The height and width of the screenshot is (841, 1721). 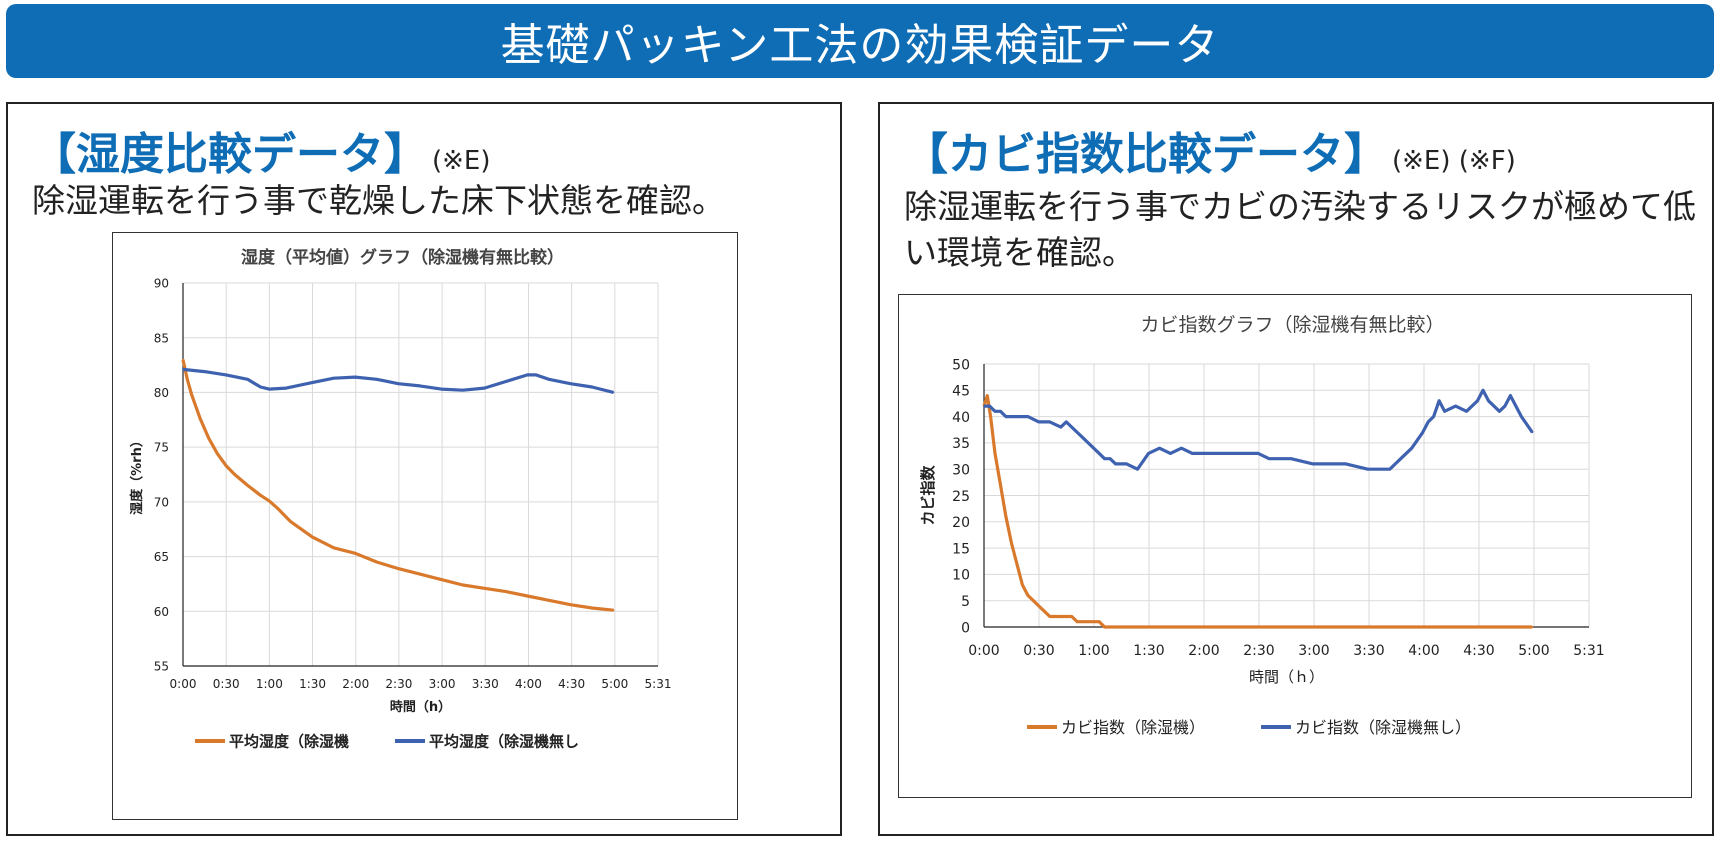 What do you see at coordinates (1148, 651) in the screenshot?
I see `mold-x-tick-label: 1:30` at bounding box center [1148, 651].